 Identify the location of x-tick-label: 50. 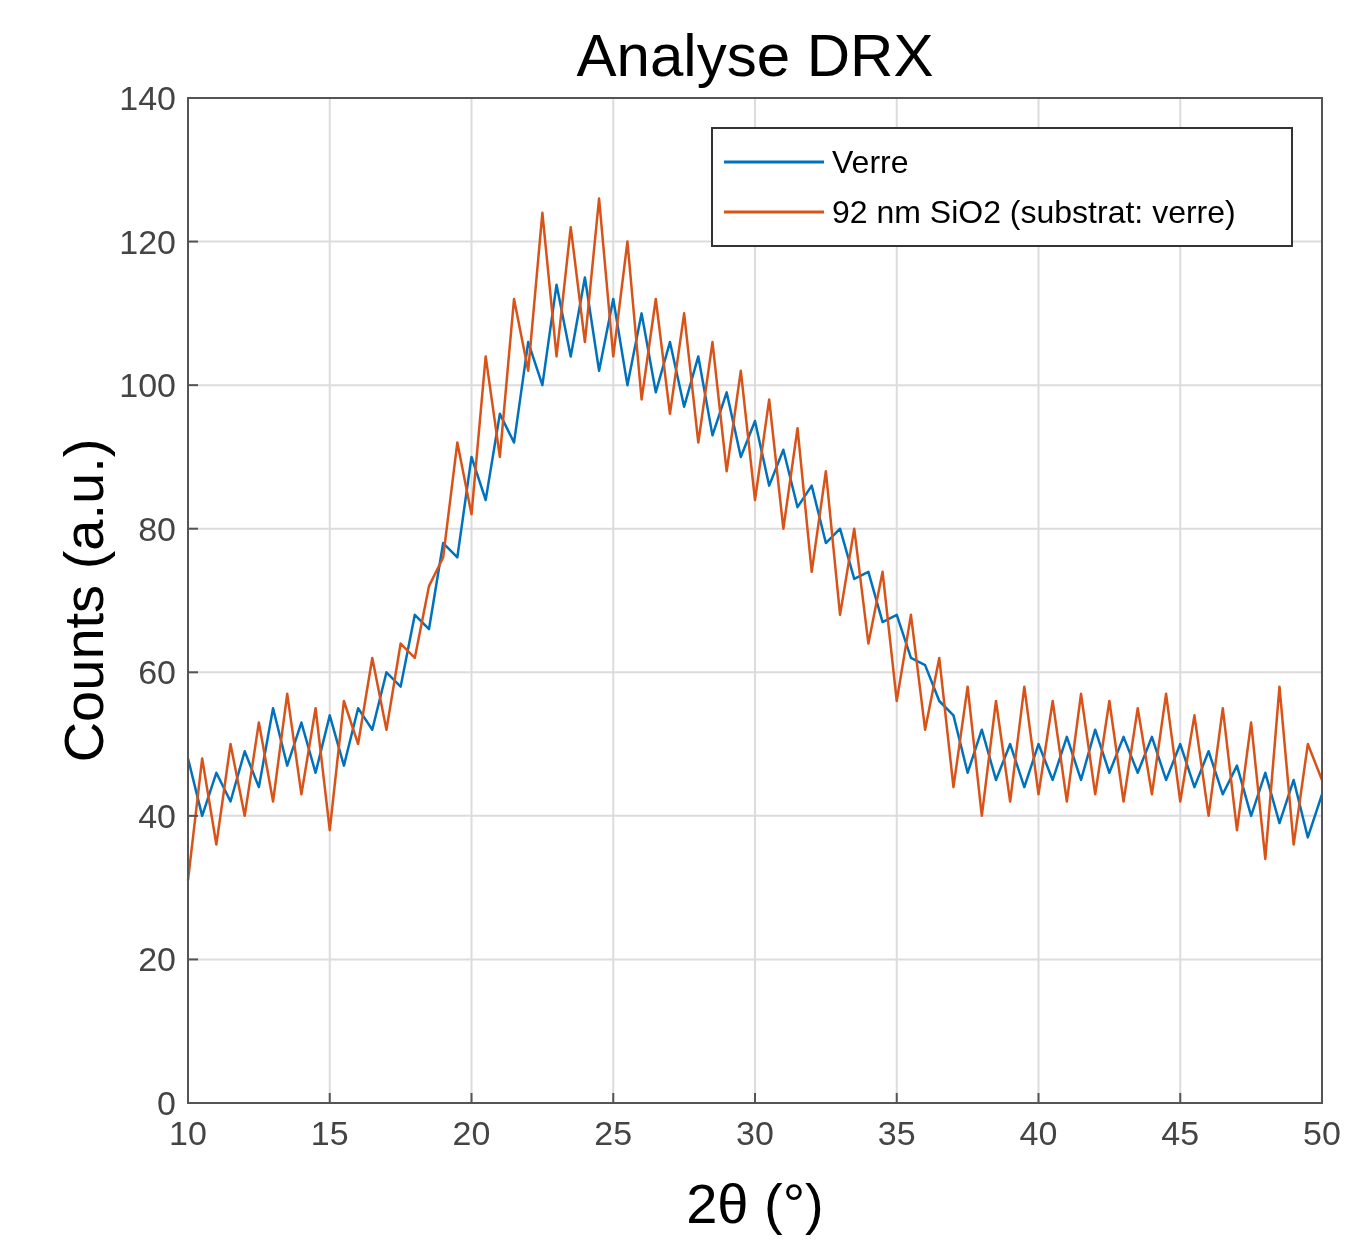
(1322, 1133).